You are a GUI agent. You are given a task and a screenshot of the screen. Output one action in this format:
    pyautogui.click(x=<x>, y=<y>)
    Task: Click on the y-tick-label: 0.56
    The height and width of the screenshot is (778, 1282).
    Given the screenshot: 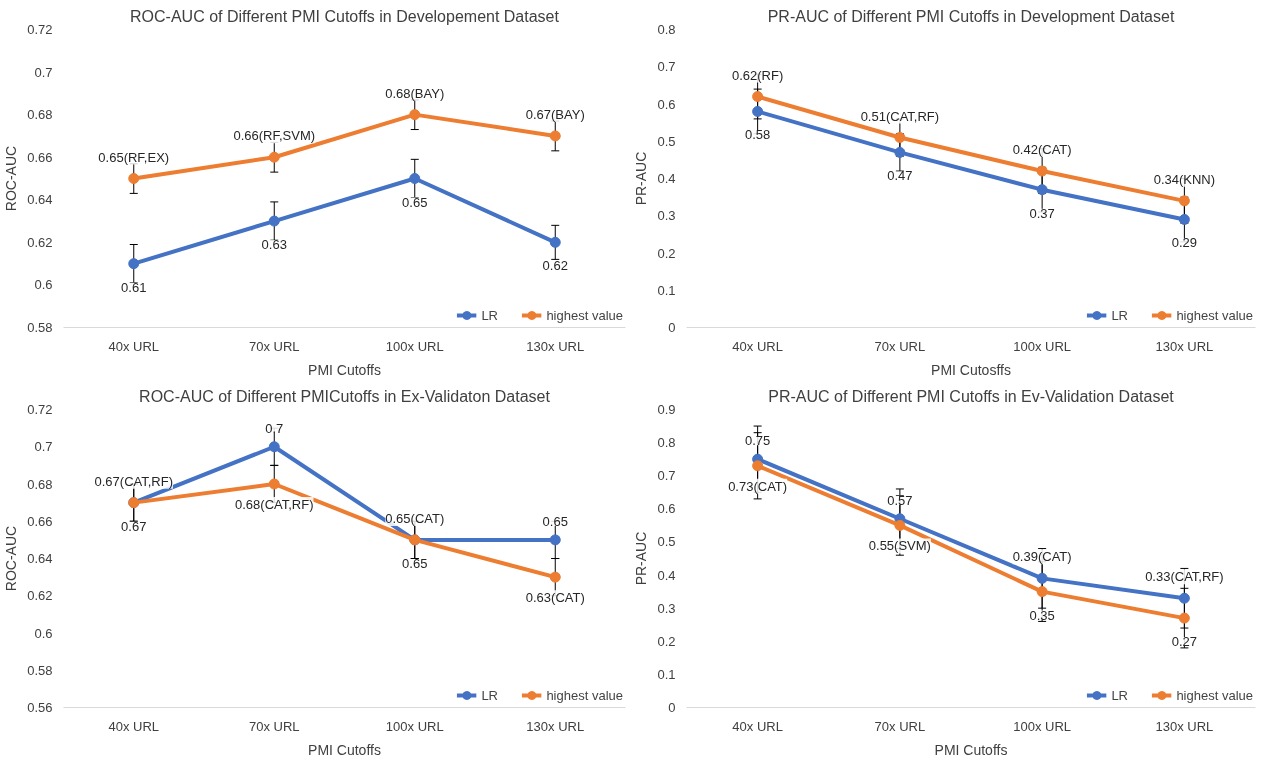 What is the action you would take?
    pyautogui.click(x=40, y=707)
    